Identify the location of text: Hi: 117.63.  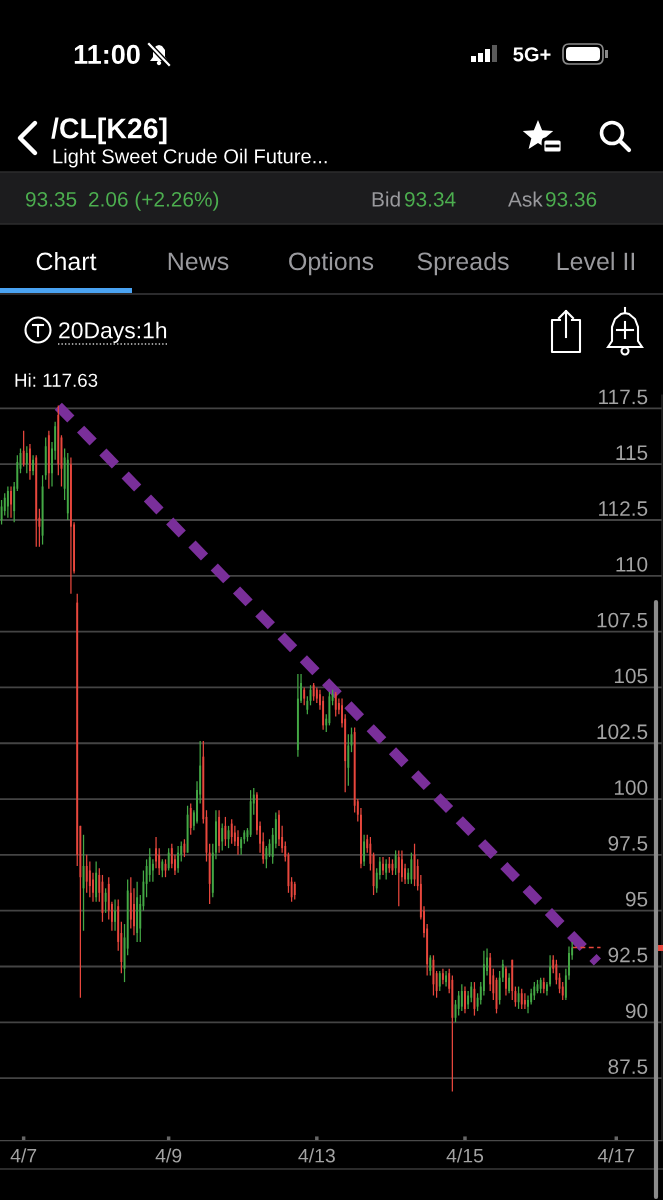
(56, 380).